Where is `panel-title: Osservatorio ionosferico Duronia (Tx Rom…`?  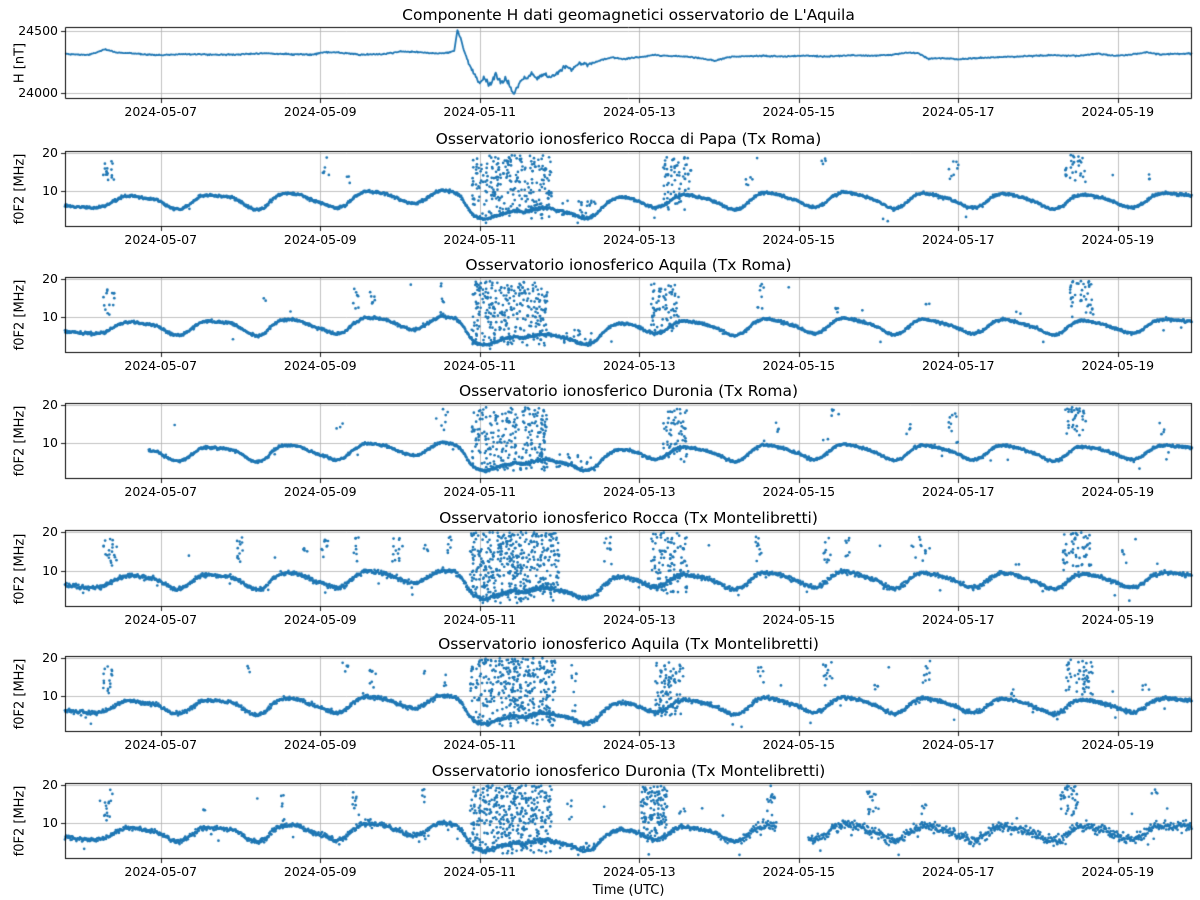
panel-title: Osservatorio ionosferico Duronia (Tx Rom… is located at coordinates (628, 391).